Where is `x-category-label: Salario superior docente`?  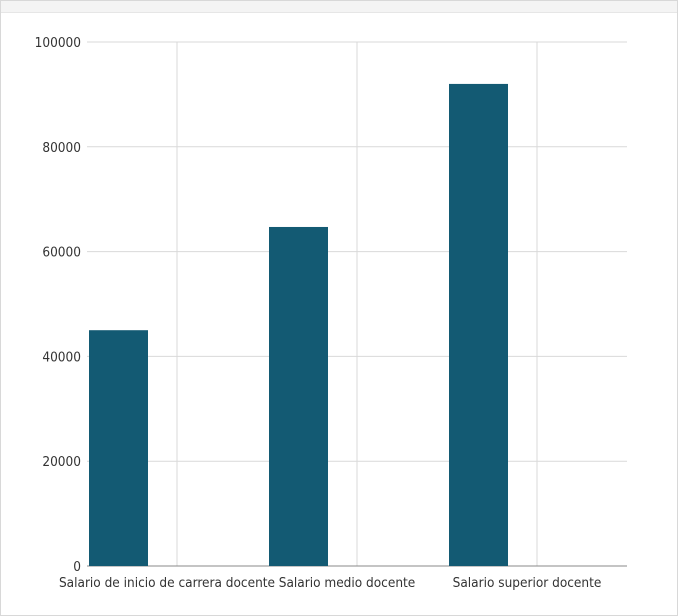 x-category-label: Salario superior docente is located at coordinates (527, 583).